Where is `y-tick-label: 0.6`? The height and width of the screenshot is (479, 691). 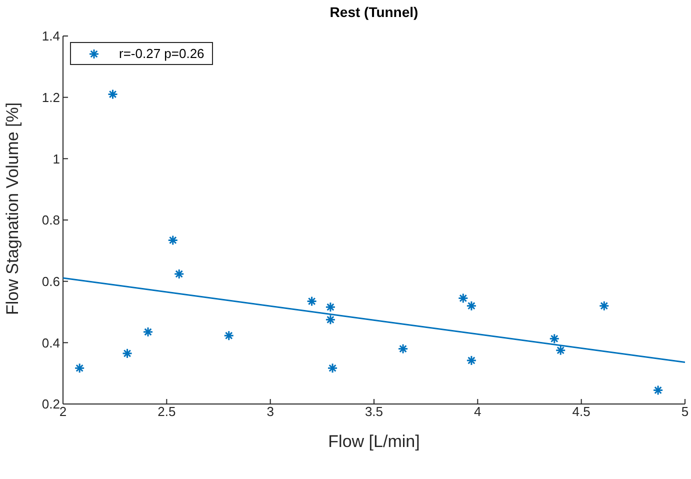
y-tick-label: 0.6 is located at coordinates (51, 281).